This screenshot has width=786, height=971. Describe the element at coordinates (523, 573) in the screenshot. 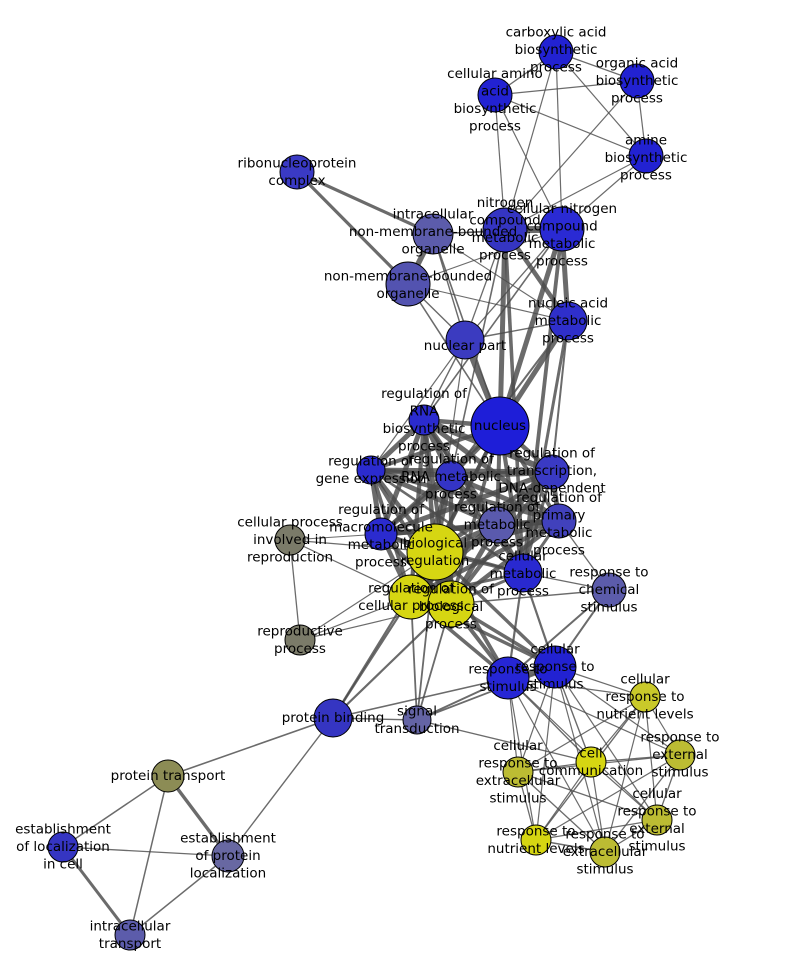

I see `graph-node-cellular-metabolic-process` at that location.